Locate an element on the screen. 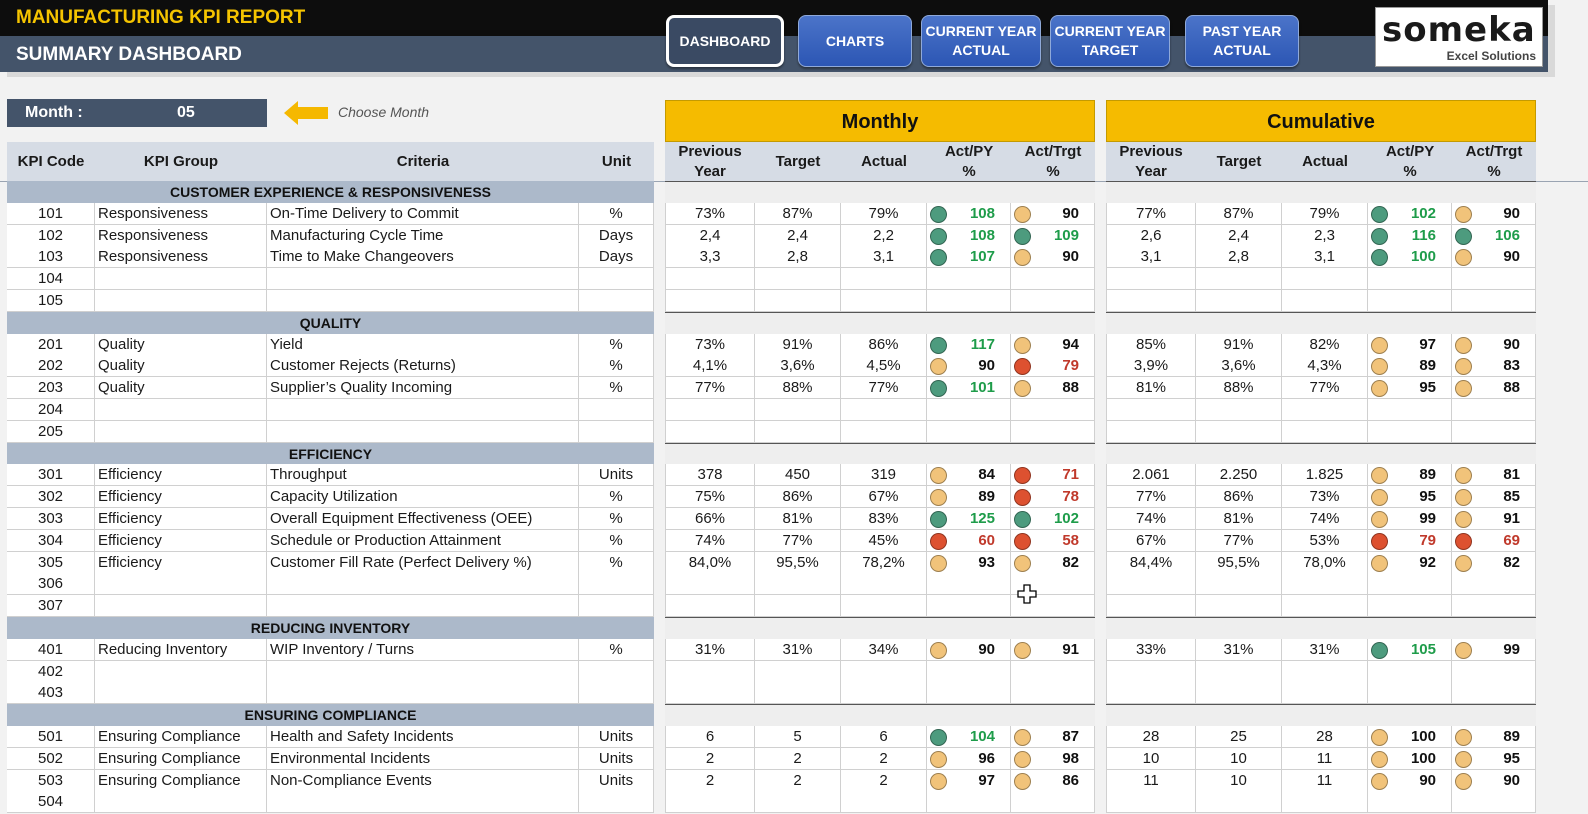 The width and height of the screenshot is (1588, 814). nav-past-year-actual-button: PAST YEAR ACTUAL is located at coordinates (1242, 41).